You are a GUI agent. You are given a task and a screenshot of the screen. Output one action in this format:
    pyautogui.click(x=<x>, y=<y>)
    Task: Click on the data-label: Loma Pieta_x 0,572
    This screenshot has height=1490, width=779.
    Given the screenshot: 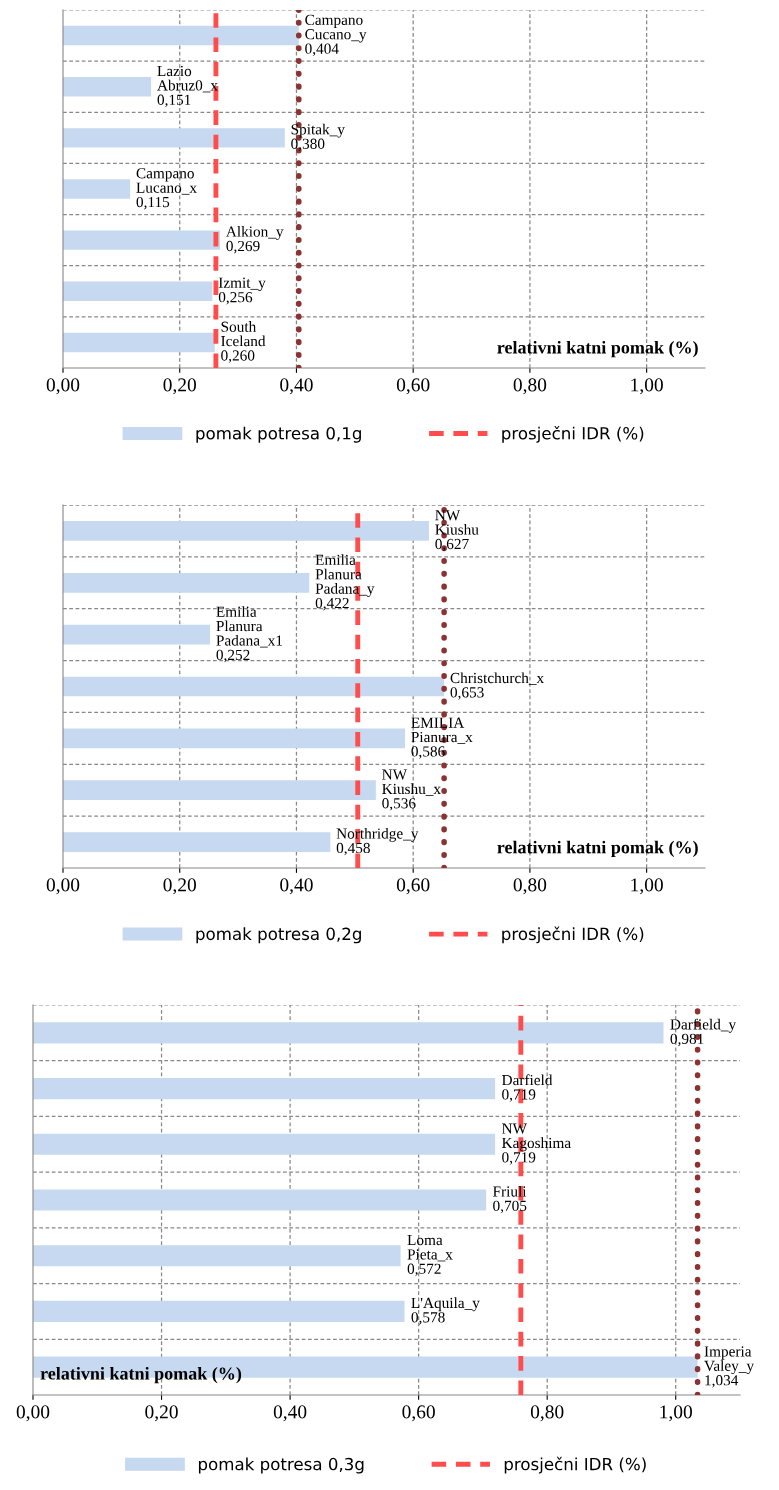 What is the action you would take?
    pyautogui.click(x=430, y=1256)
    